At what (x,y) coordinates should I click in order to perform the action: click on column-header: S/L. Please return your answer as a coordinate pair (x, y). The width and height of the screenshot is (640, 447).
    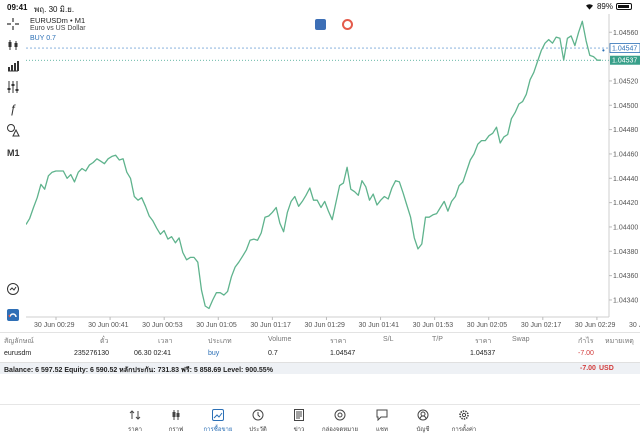
    Looking at the image, I should click on (388, 339).